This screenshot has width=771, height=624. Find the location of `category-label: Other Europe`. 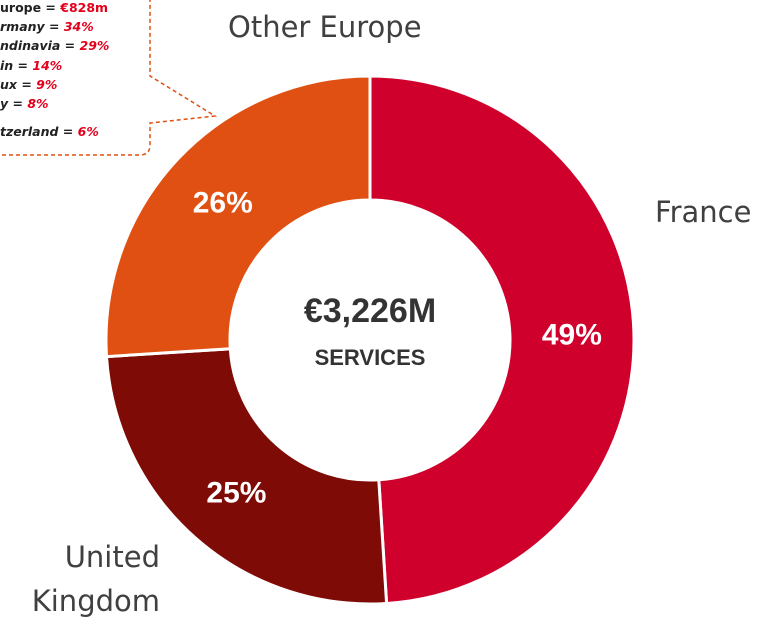

category-label: Other Europe is located at coordinates (325, 27).